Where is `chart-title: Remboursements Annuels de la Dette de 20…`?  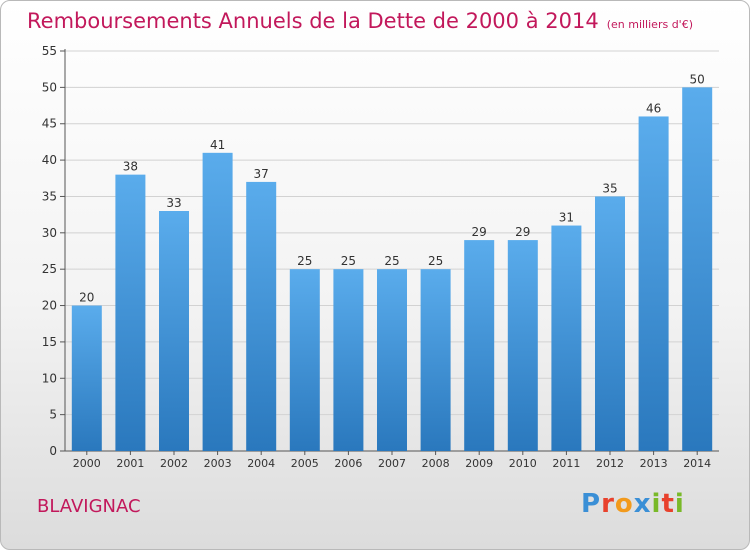
chart-title: Remboursements Annuels de la Dette de 20… is located at coordinates (360, 21).